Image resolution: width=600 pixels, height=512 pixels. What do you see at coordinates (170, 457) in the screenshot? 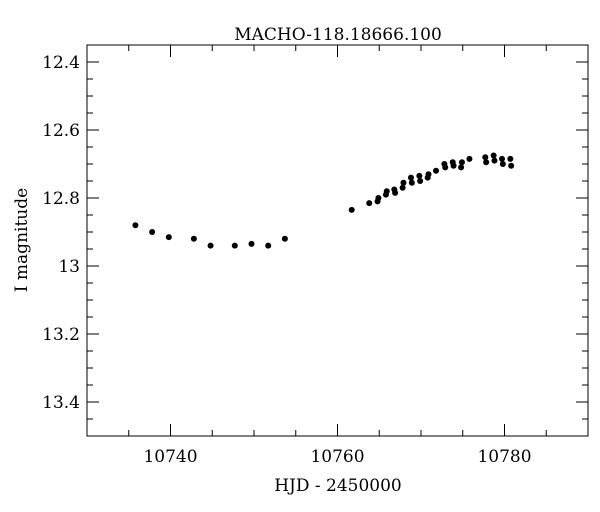
I see `x-tick-label: 10740` at bounding box center [170, 457].